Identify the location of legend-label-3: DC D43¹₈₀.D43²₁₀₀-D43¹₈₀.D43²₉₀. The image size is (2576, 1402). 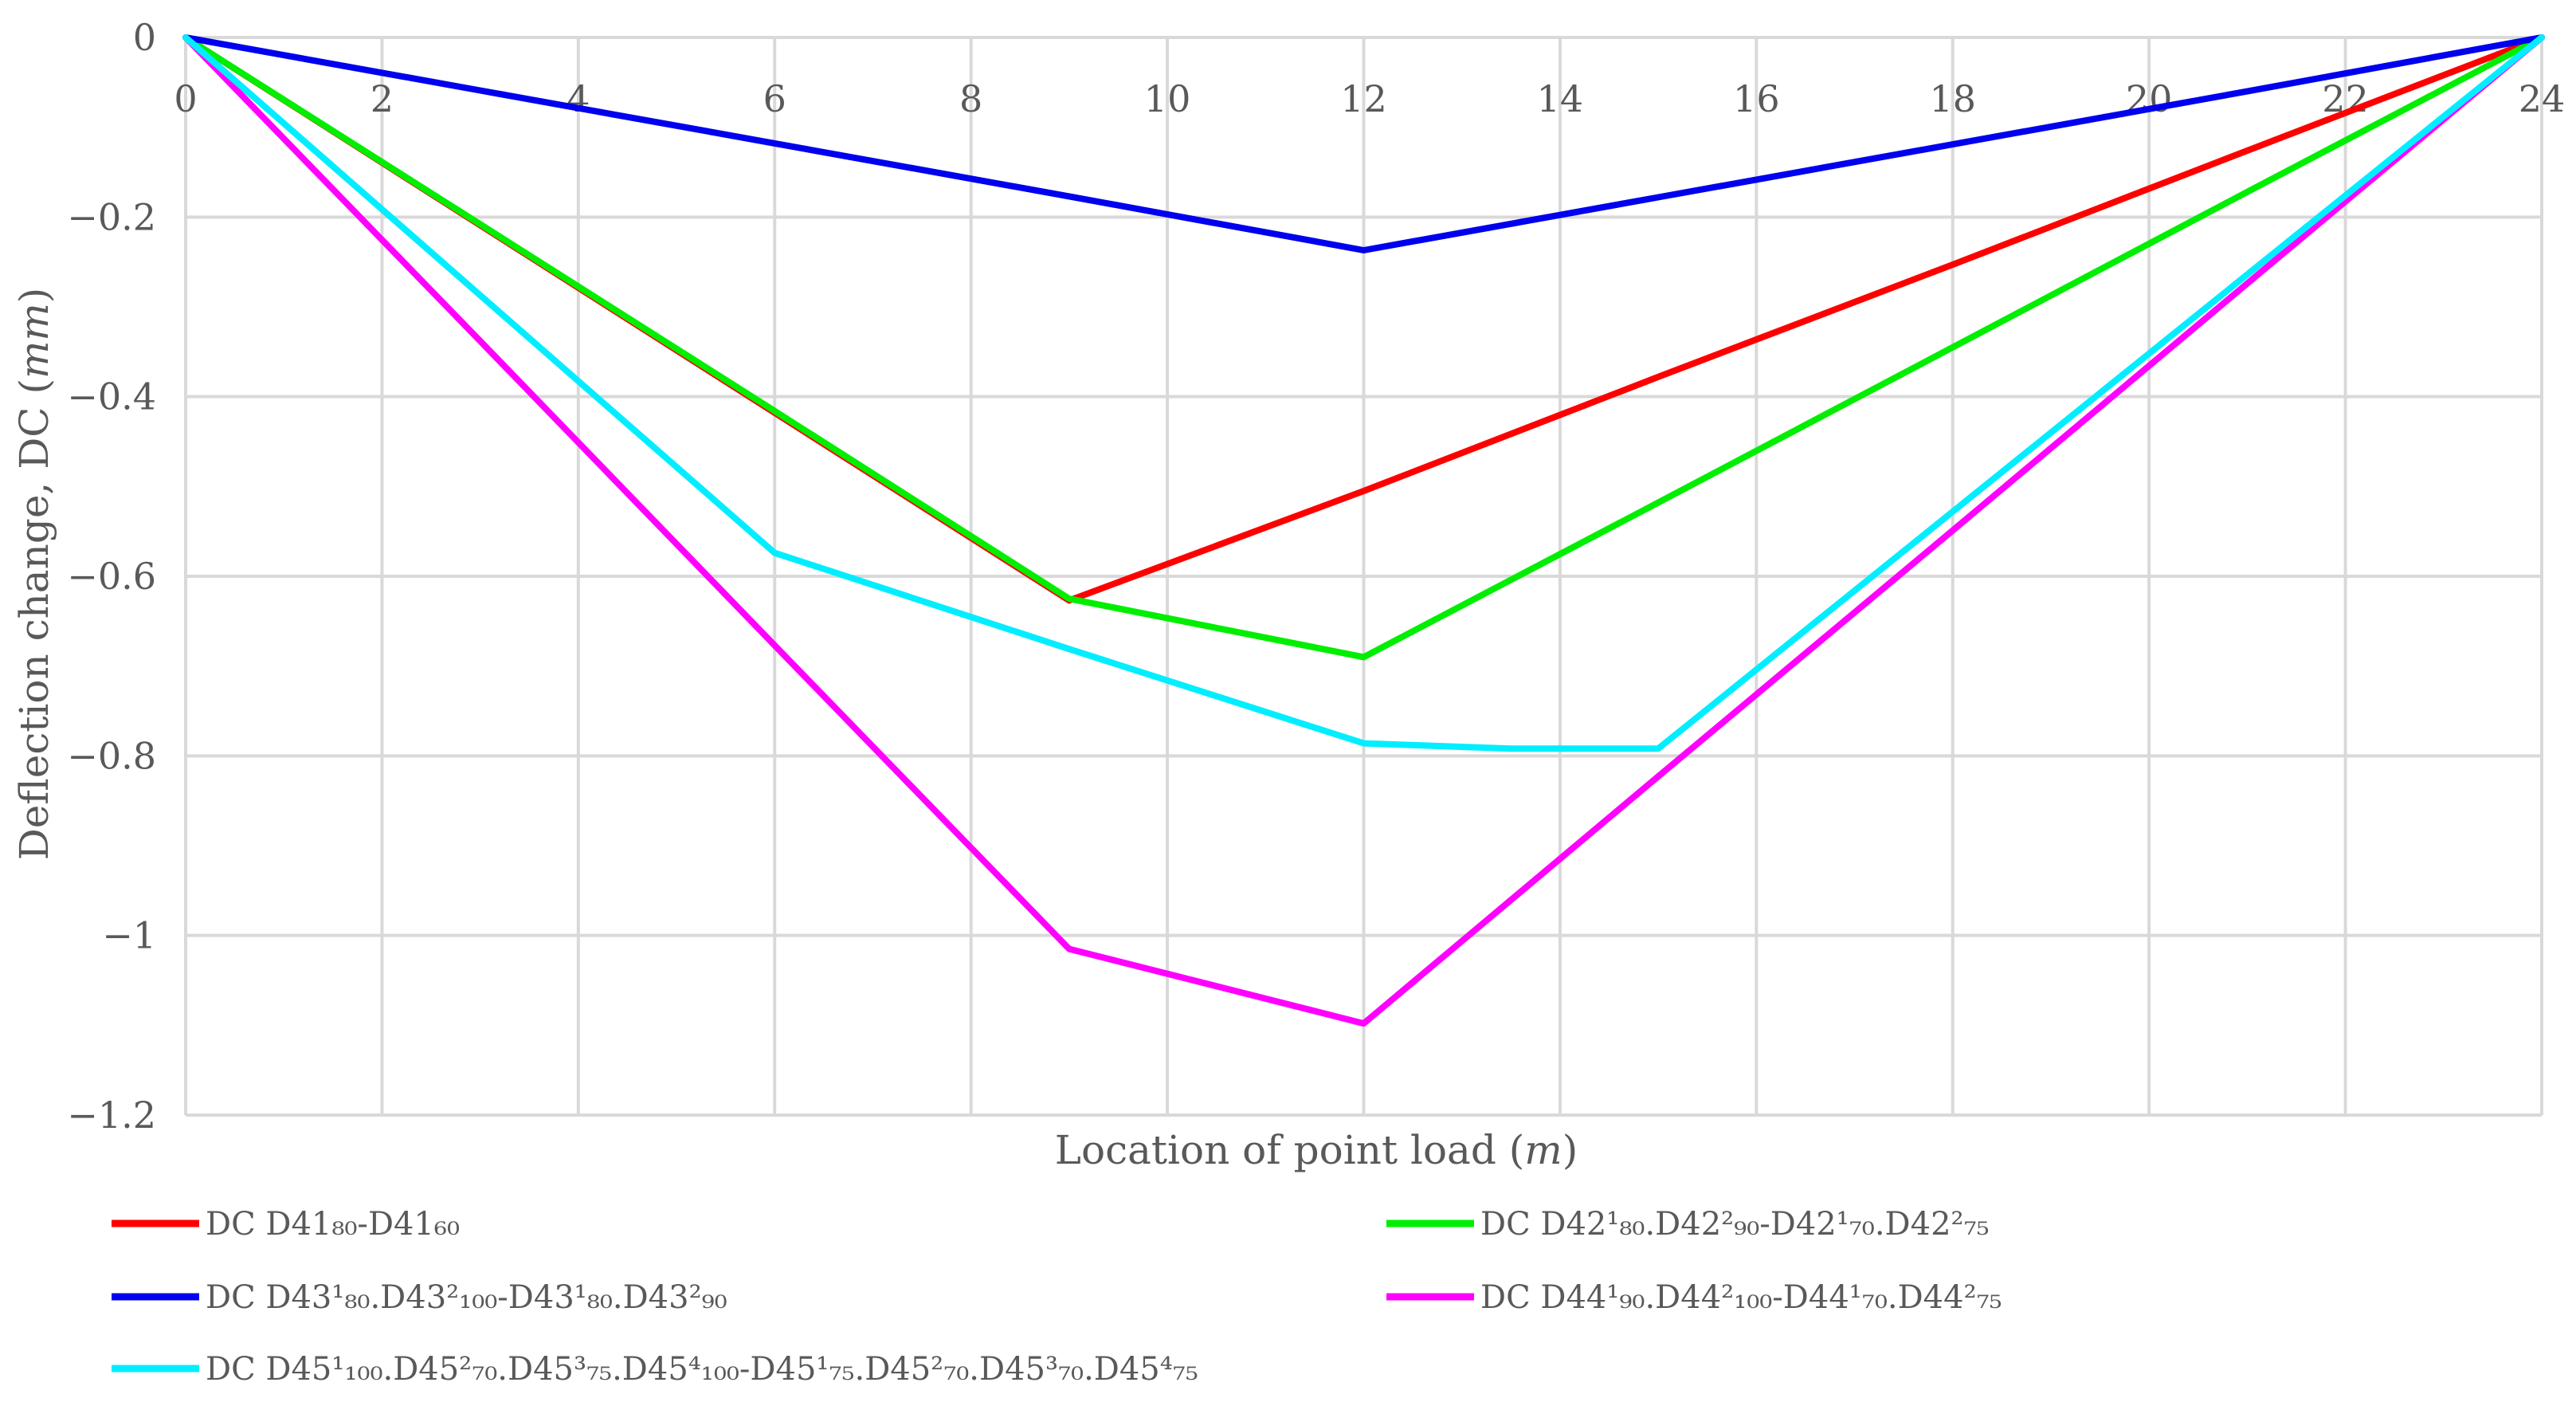
(466, 1297).